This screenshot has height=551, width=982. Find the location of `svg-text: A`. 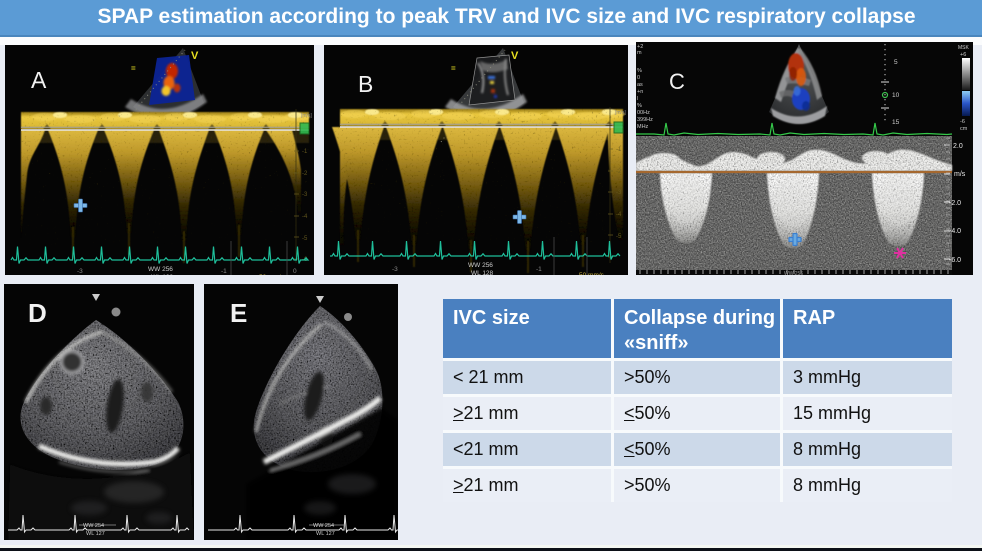

svg-text: A is located at coordinates (39, 80).